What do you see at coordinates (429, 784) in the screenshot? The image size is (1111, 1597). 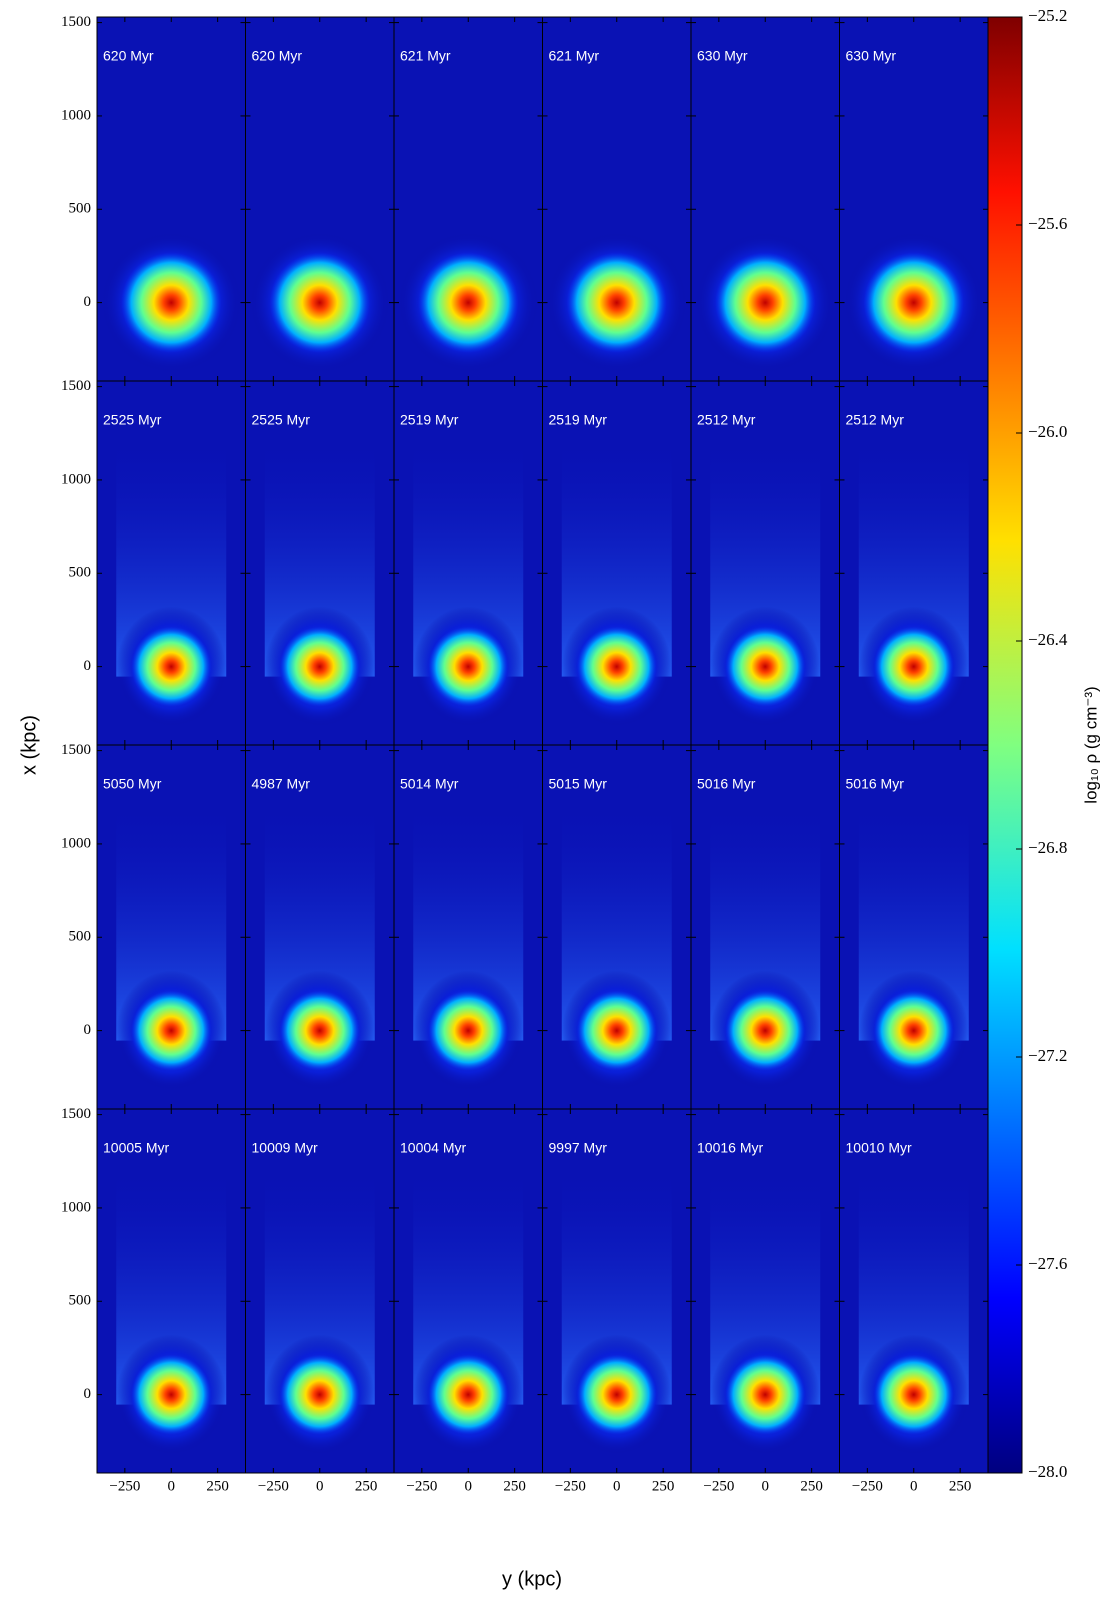 I see `panel-label: 5014 Myr` at bounding box center [429, 784].